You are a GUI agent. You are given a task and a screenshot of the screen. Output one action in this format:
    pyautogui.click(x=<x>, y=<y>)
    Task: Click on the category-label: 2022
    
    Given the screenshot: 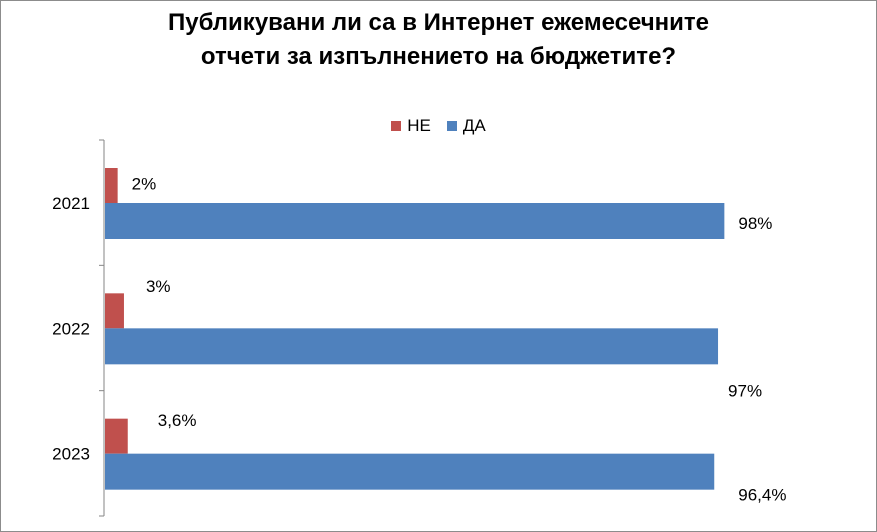 What is the action you would take?
    pyautogui.click(x=71, y=328)
    